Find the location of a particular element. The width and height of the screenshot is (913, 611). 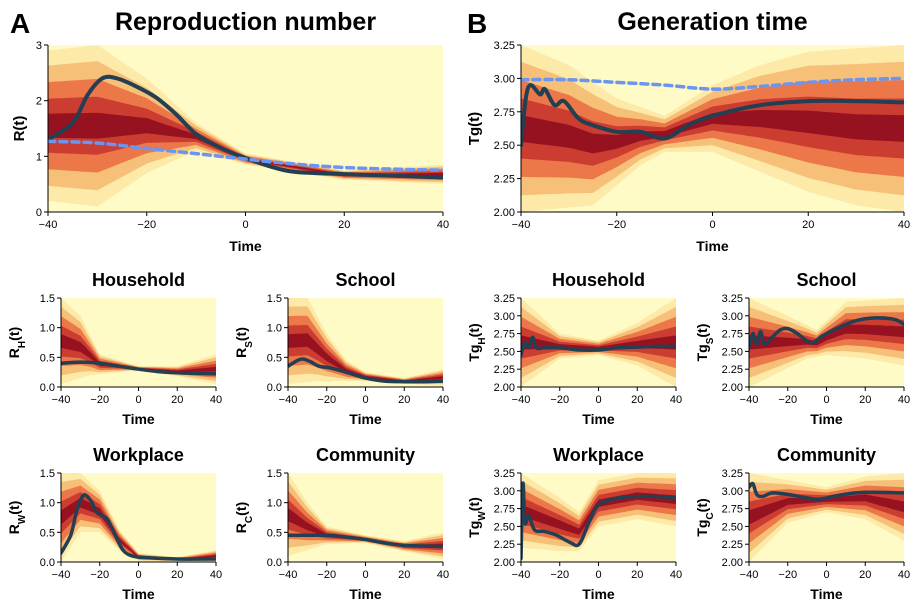

y-tick-label: 0 is located at coordinates (39, 213).